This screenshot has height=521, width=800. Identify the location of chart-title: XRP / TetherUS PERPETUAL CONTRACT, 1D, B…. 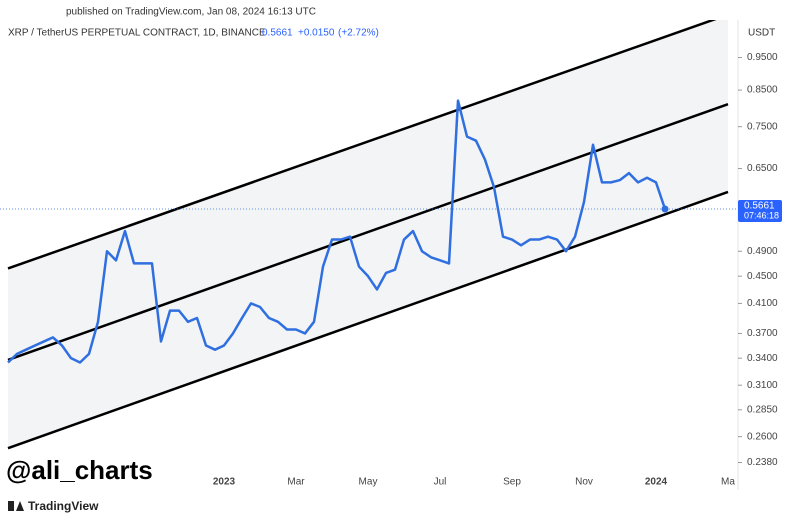
(137, 33).